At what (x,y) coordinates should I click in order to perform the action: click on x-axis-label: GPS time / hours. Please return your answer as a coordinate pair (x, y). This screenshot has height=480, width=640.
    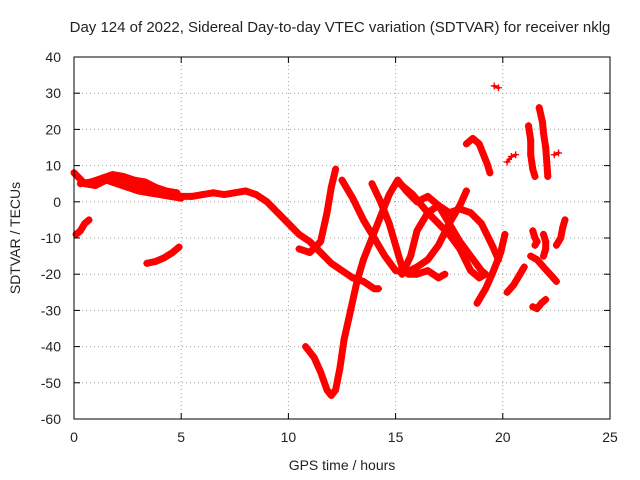
    Looking at the image, I should click on (342, 465).